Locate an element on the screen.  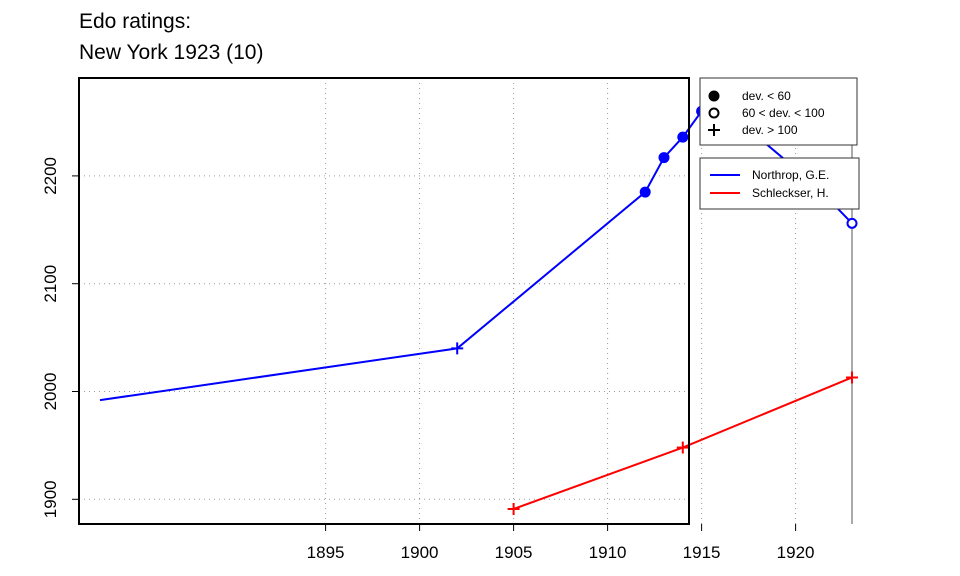
legend-markers-frame is located at coordinates (778, 111).